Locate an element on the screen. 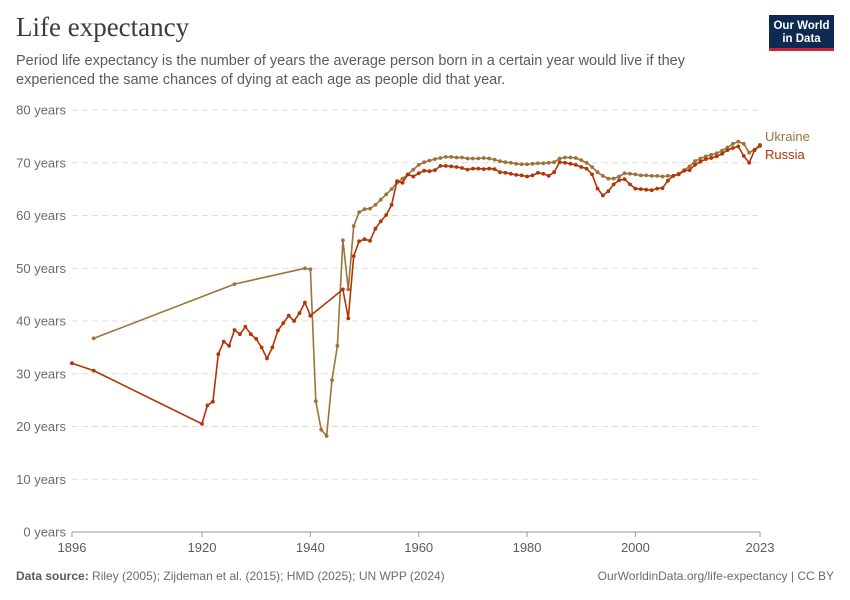  chart-title: Life expectancy is located at coordinates (103, 27).